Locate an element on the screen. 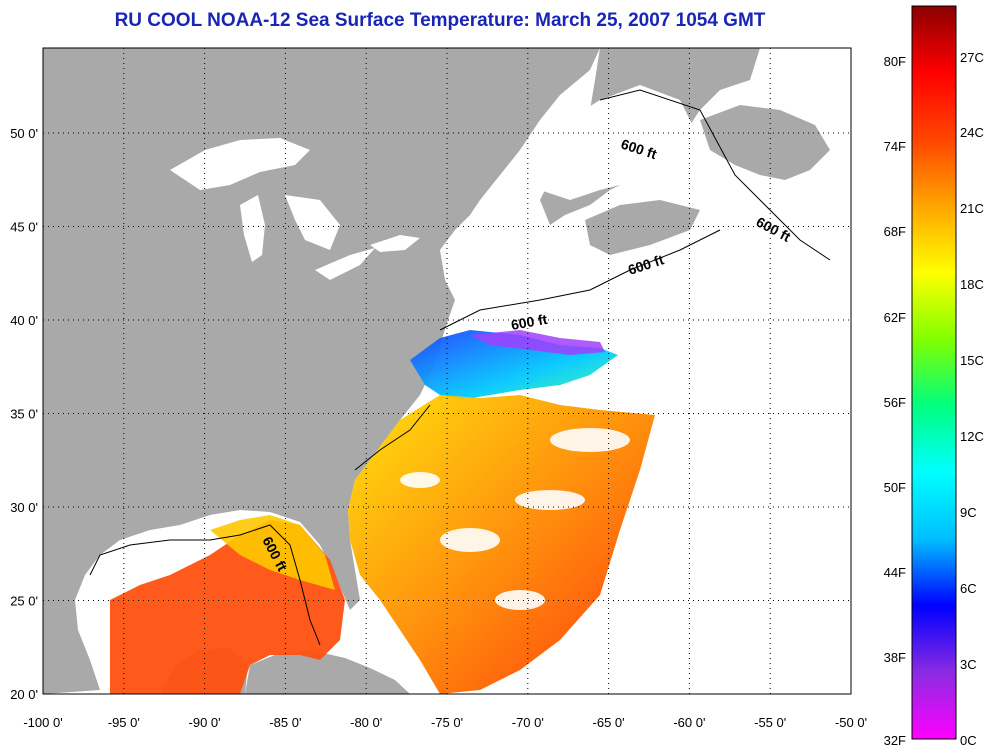 The width and height of the screenshot is (984, 754). colorbar-c-label: 24C is located at coordinates (972, 132).